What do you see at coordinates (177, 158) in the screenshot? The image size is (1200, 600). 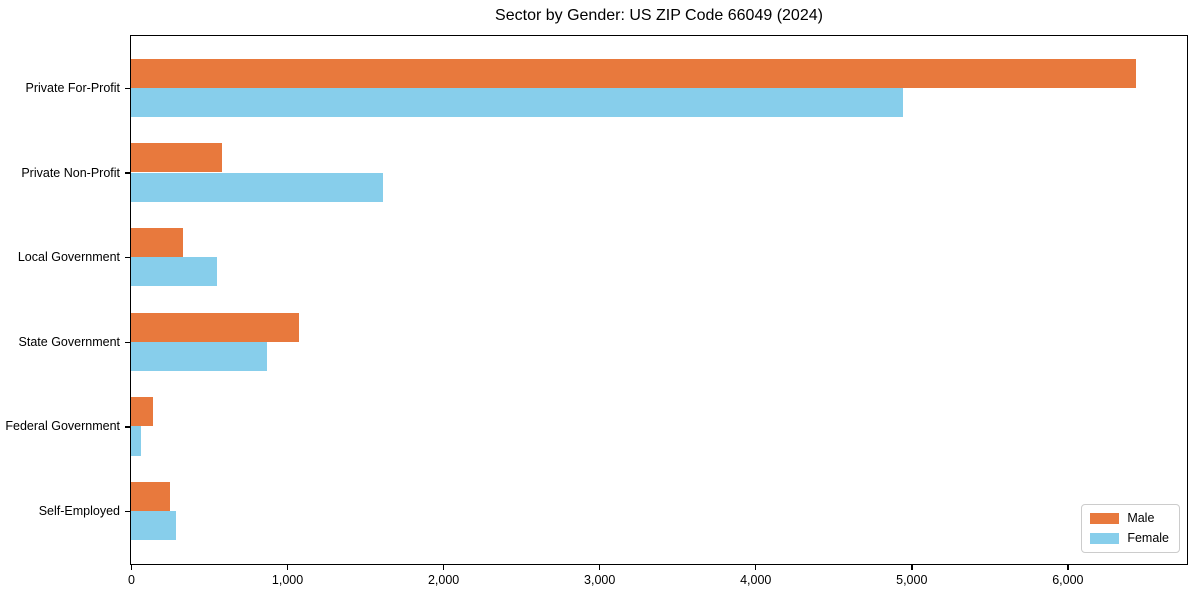 I see `bar-male-private-non-profit` at bounding box center [177, 158].